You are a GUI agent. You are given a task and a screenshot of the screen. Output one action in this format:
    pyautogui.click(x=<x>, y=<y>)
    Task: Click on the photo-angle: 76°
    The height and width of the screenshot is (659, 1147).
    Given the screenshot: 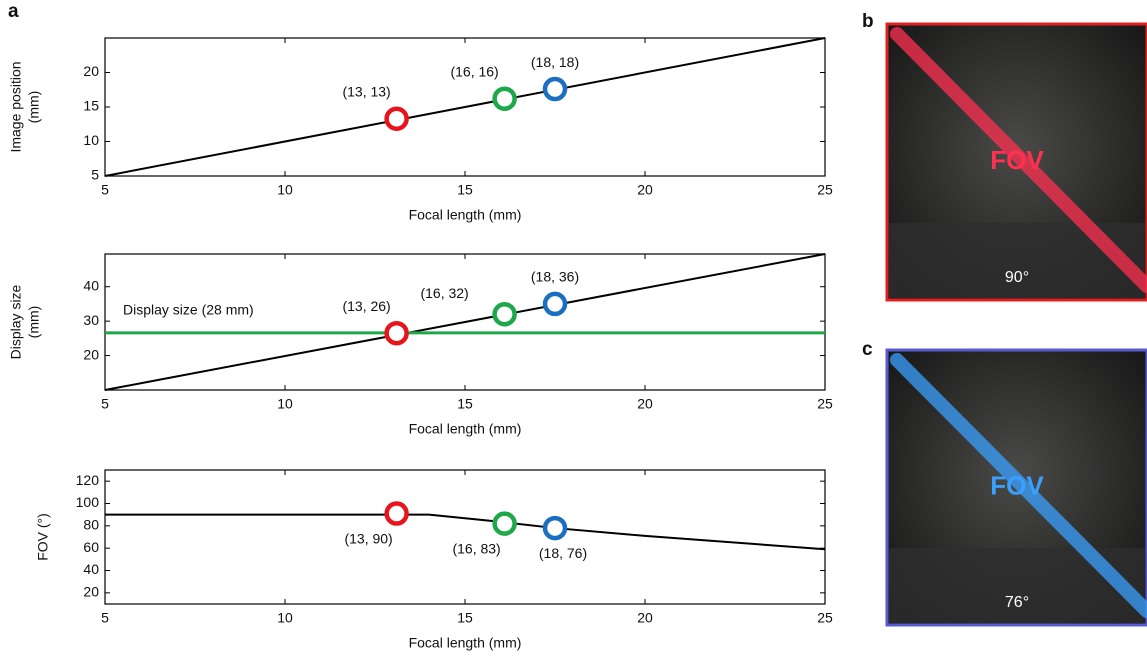 What is the action you would take?
    pyautogui.click(x=1017, y=602)
    